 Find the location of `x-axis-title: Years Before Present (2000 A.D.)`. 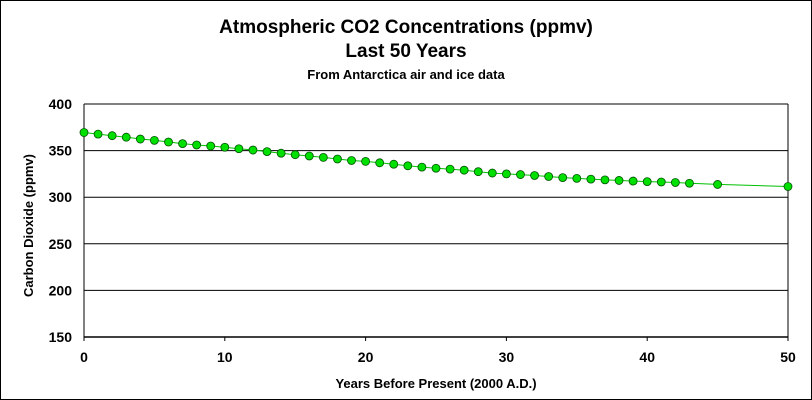

x-axis-title: Years Before Present (2000 A.D.) is located at coordinates (435, 383).